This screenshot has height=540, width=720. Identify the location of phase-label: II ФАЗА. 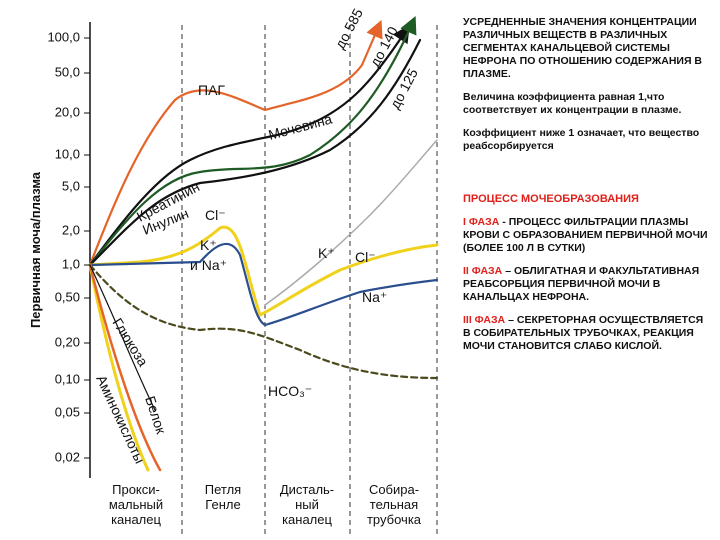
(483, 271).